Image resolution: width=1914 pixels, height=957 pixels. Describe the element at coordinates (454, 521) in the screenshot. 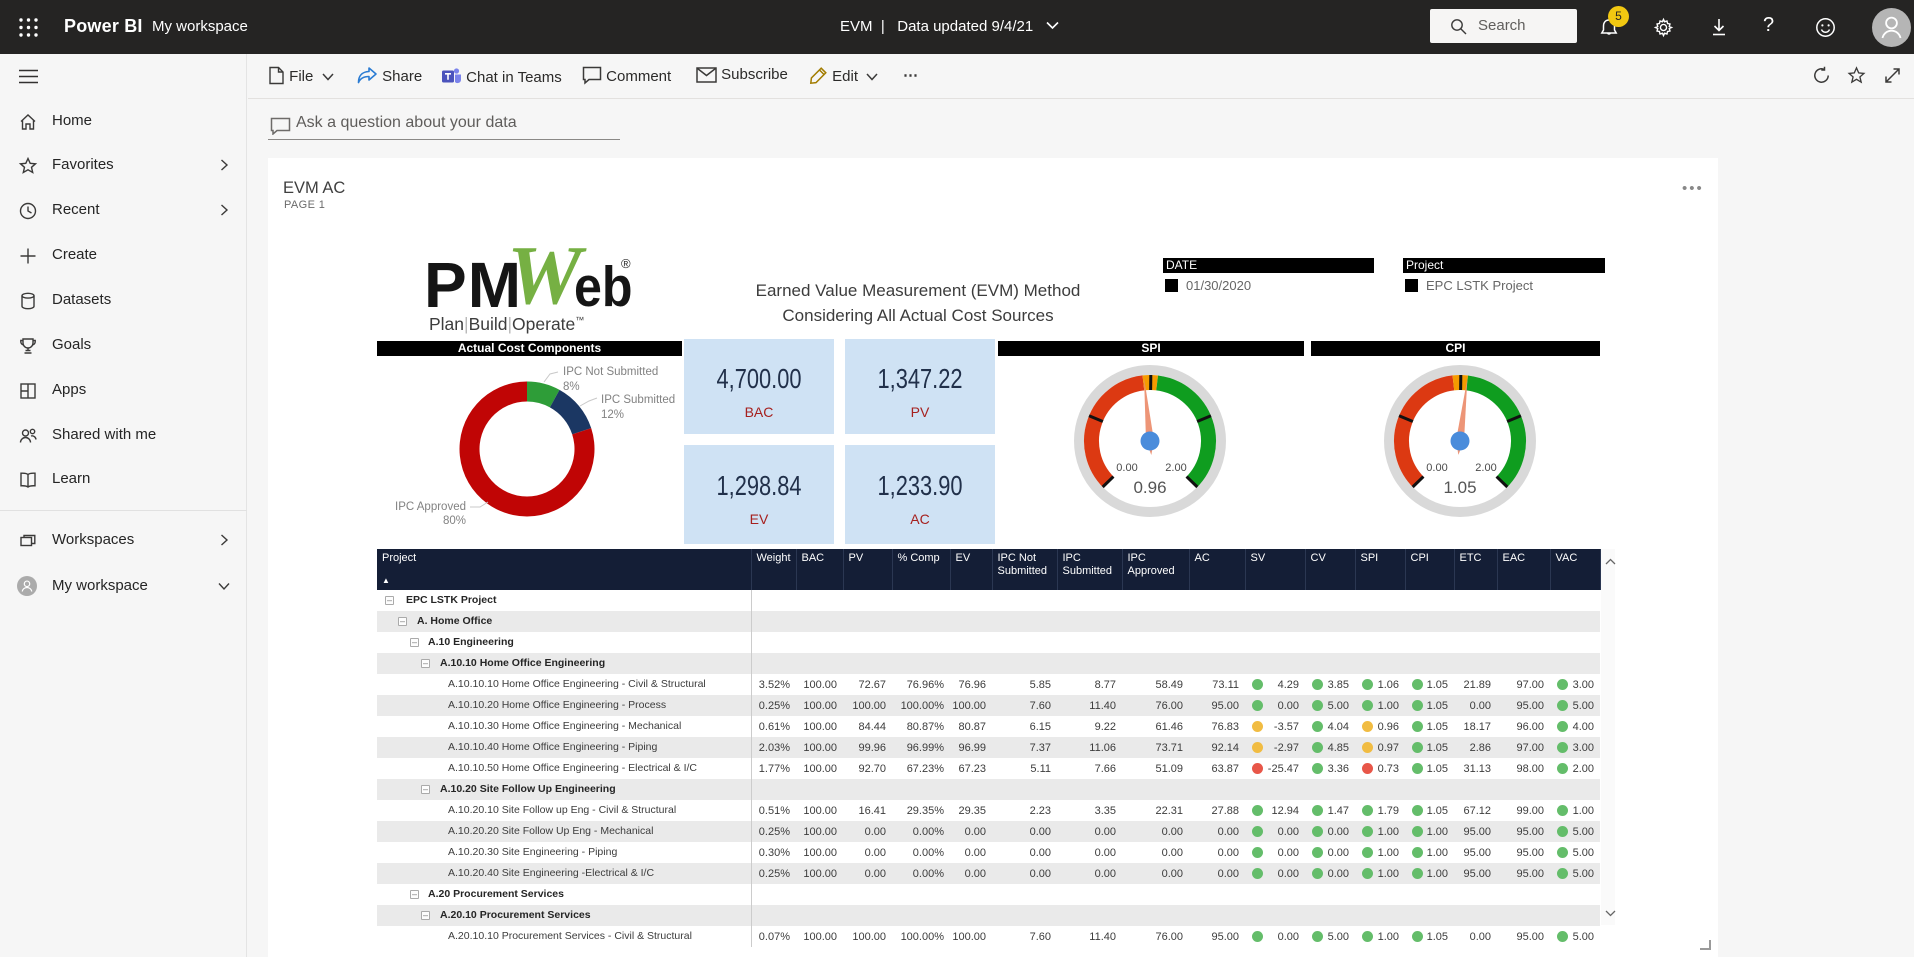

I see `svg-text: 80%` at that location.